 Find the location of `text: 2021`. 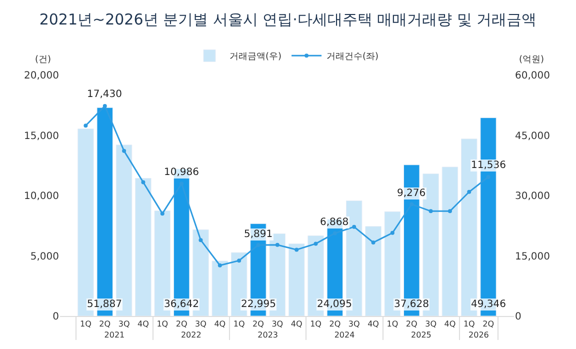

text: 2021 is located at coordinates (114, 335).